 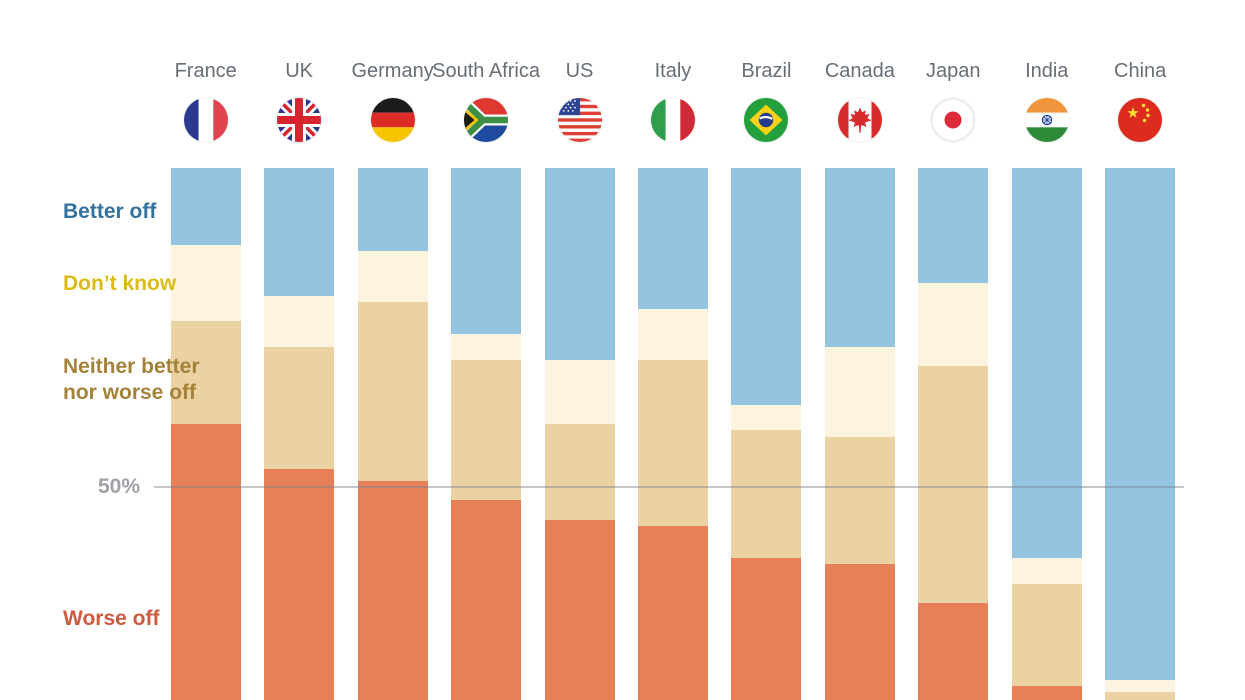 What do you see at coordinates (118, 486) in the screenshot?
I see `fifty-percent-axis-label: 50%` at bounding box center [118, 486].